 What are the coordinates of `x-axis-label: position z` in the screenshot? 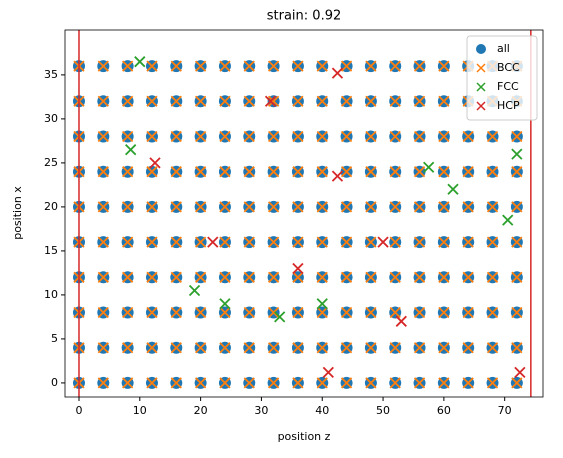 It's located at (304, 436).